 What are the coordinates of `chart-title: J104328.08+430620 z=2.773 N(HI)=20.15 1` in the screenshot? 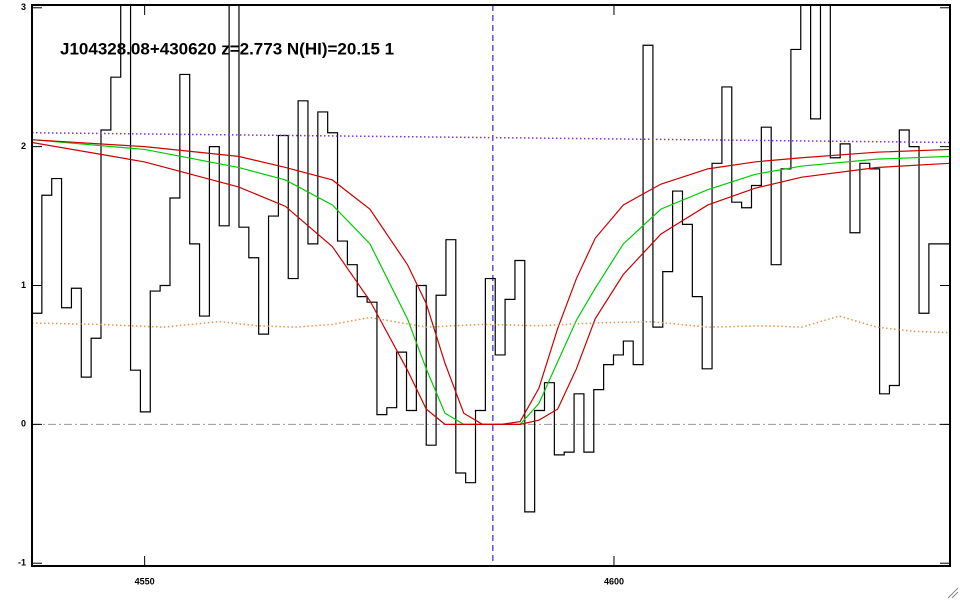 It's located at (227, 48).